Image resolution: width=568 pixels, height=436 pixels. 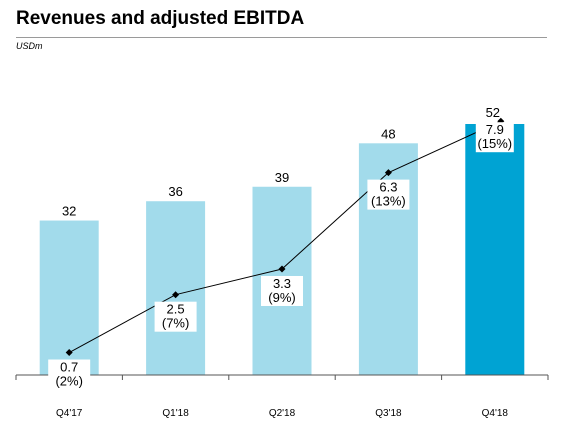 What do you see at coordinates (160, 18) in the screenshot?
I see `chart-title: Revenues and adjusted EBITDA` at bounding box center [160, 18].